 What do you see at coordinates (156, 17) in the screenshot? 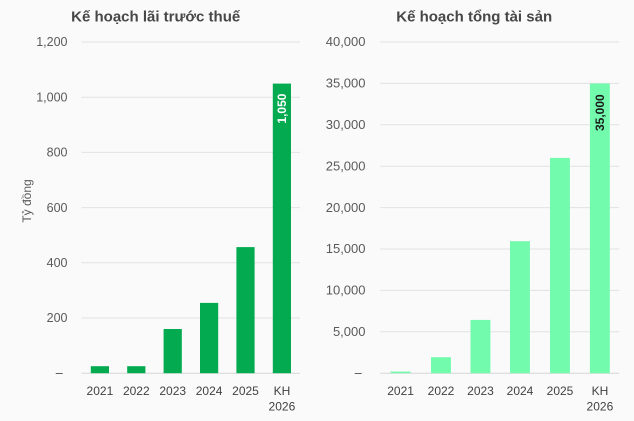
I see `svg-text: Kế hoạch lãi trước thuế` at bounding box center [156, 17].